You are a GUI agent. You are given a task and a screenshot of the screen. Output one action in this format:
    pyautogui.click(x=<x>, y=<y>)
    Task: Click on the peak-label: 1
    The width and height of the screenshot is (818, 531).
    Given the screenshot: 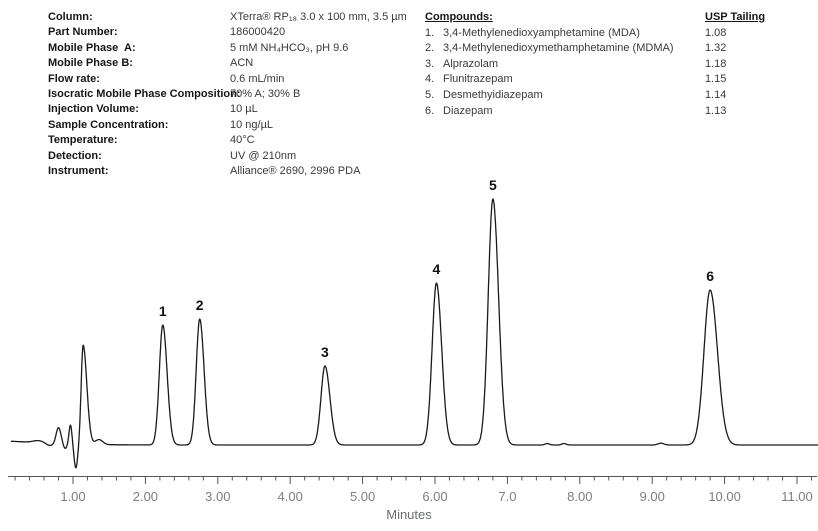 What is the action you would take?
    pyautogui.click(x=163, y=311)
    